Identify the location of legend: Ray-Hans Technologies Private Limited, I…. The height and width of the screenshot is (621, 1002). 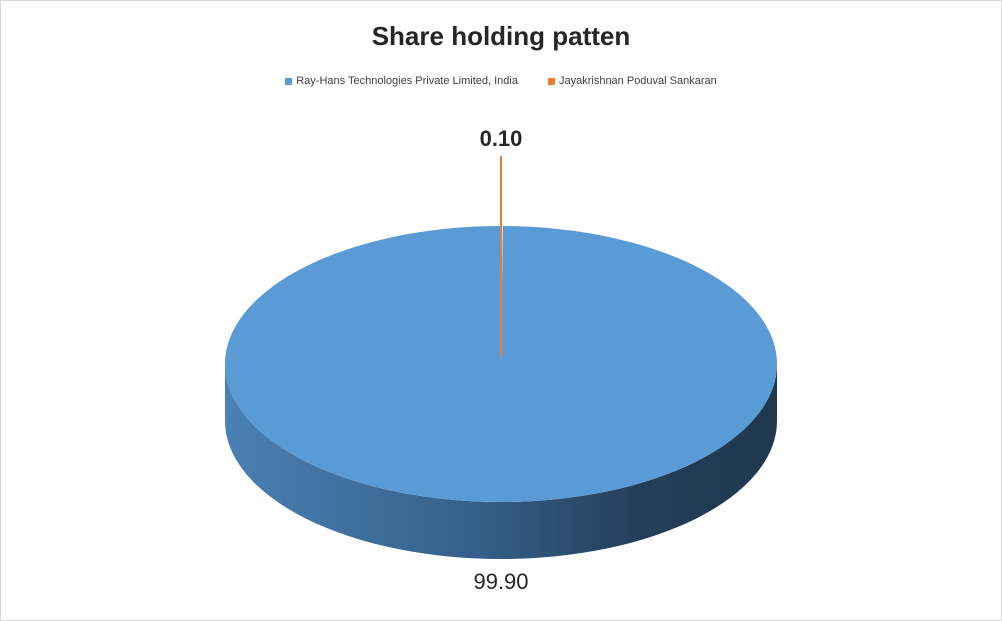
(501, 81).